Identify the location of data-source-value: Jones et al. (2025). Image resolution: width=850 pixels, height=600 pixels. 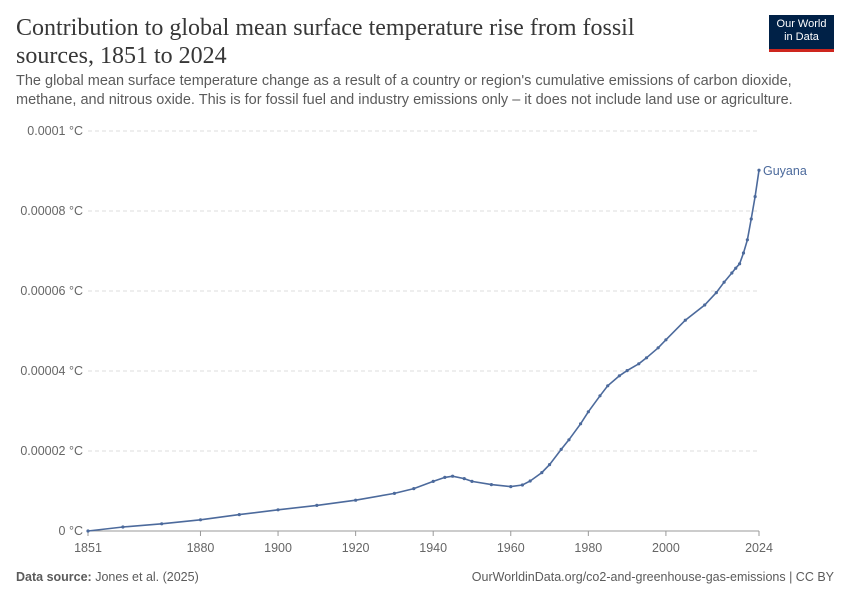
(147, 577).